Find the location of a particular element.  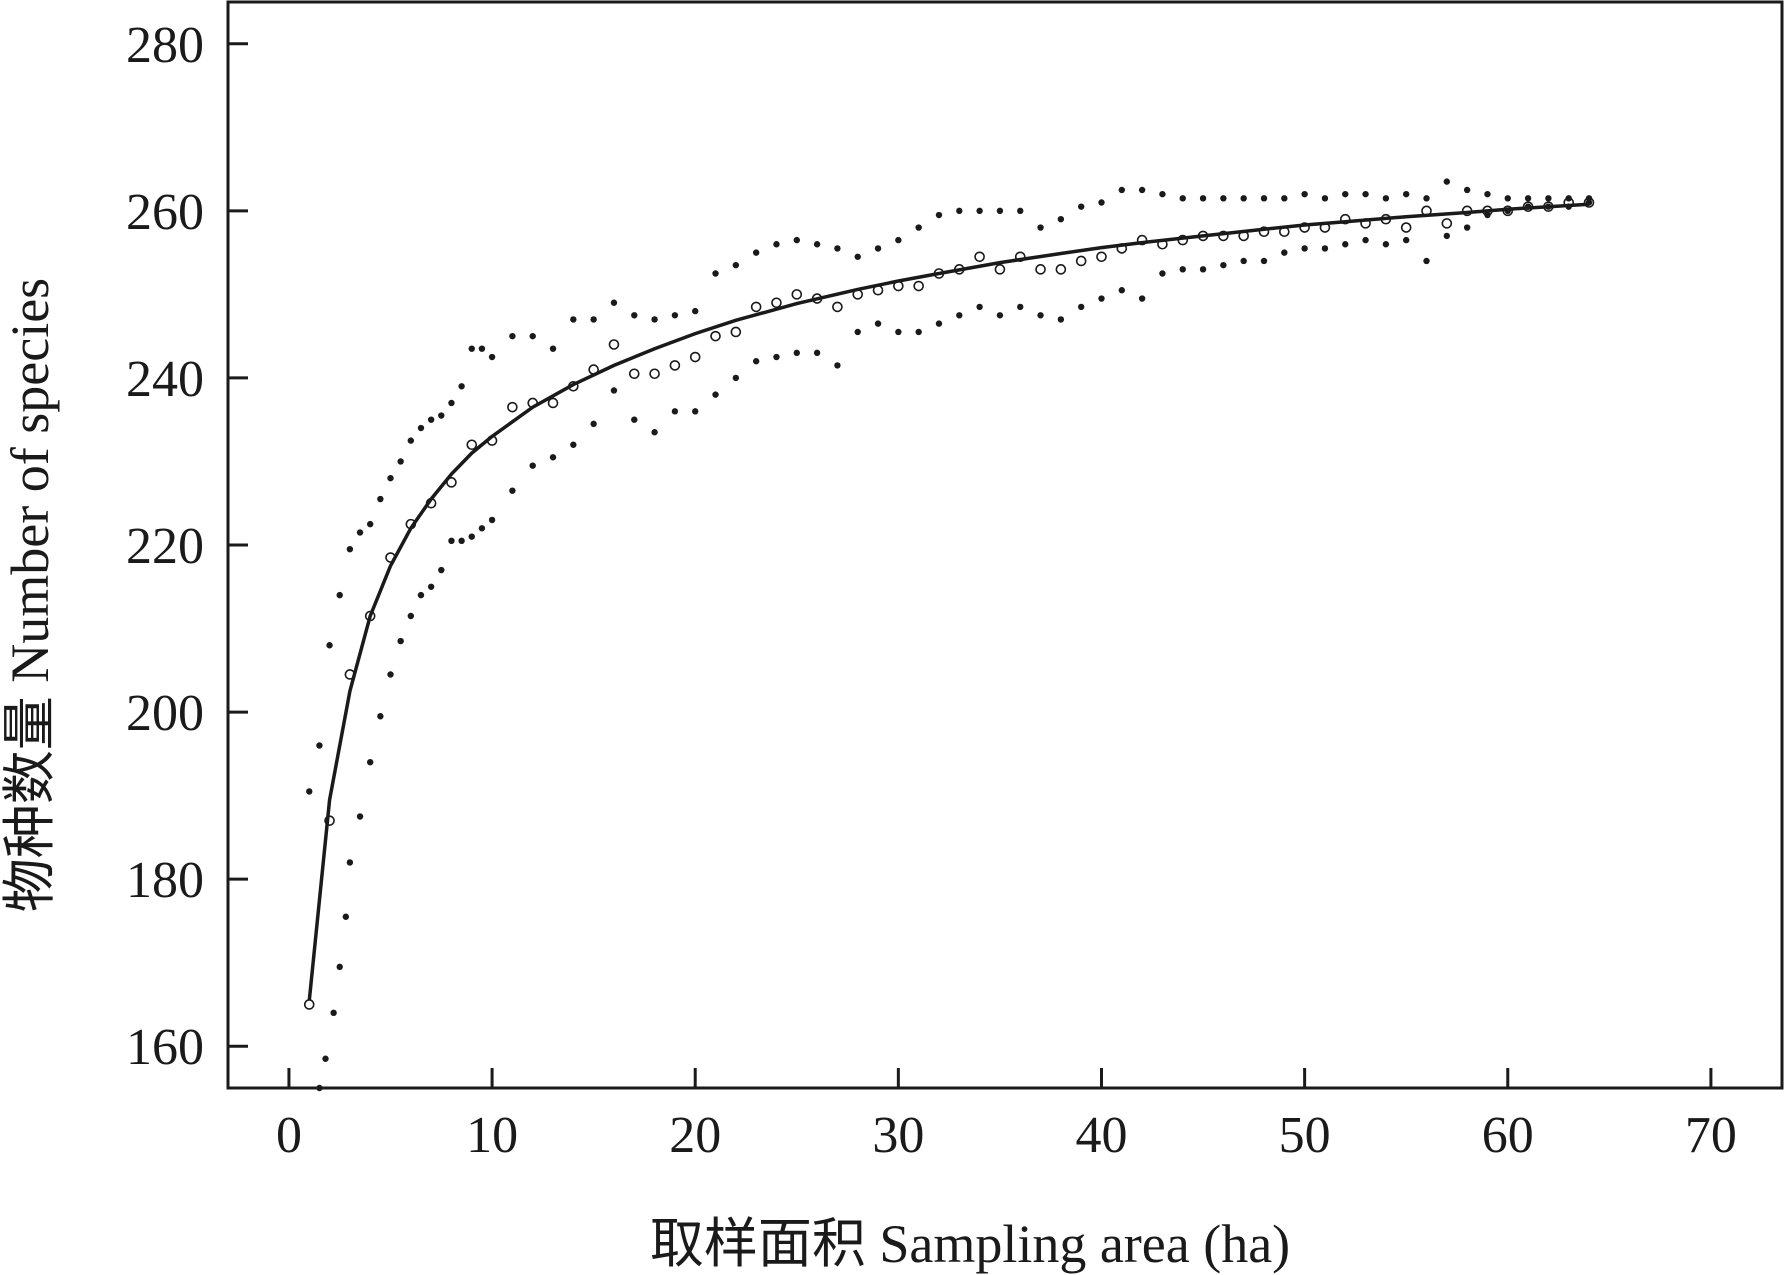

y-axis-ticks: 160 180 200 220 240 260 280 is located at coordinates (187, 546).